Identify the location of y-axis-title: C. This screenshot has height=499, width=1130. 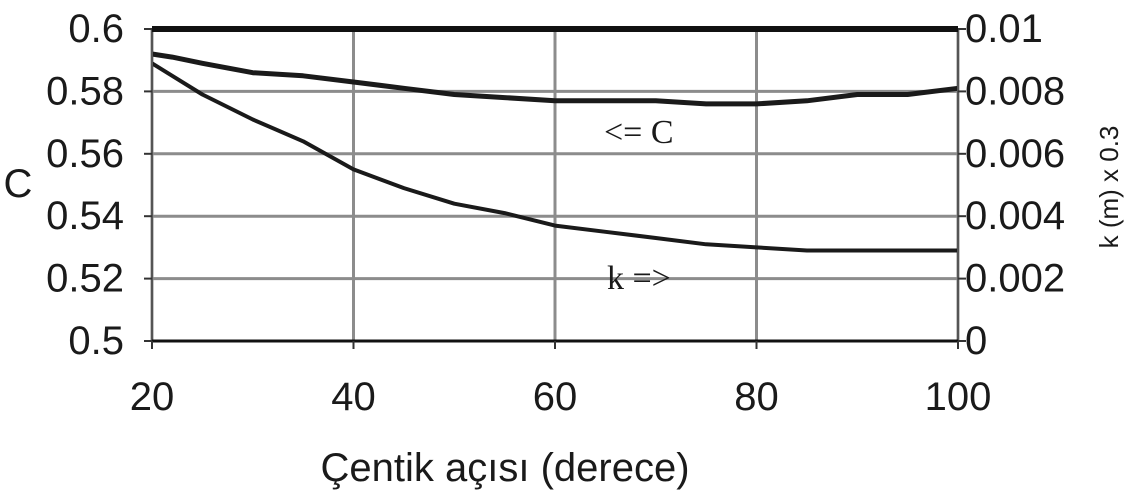
(18, 184).